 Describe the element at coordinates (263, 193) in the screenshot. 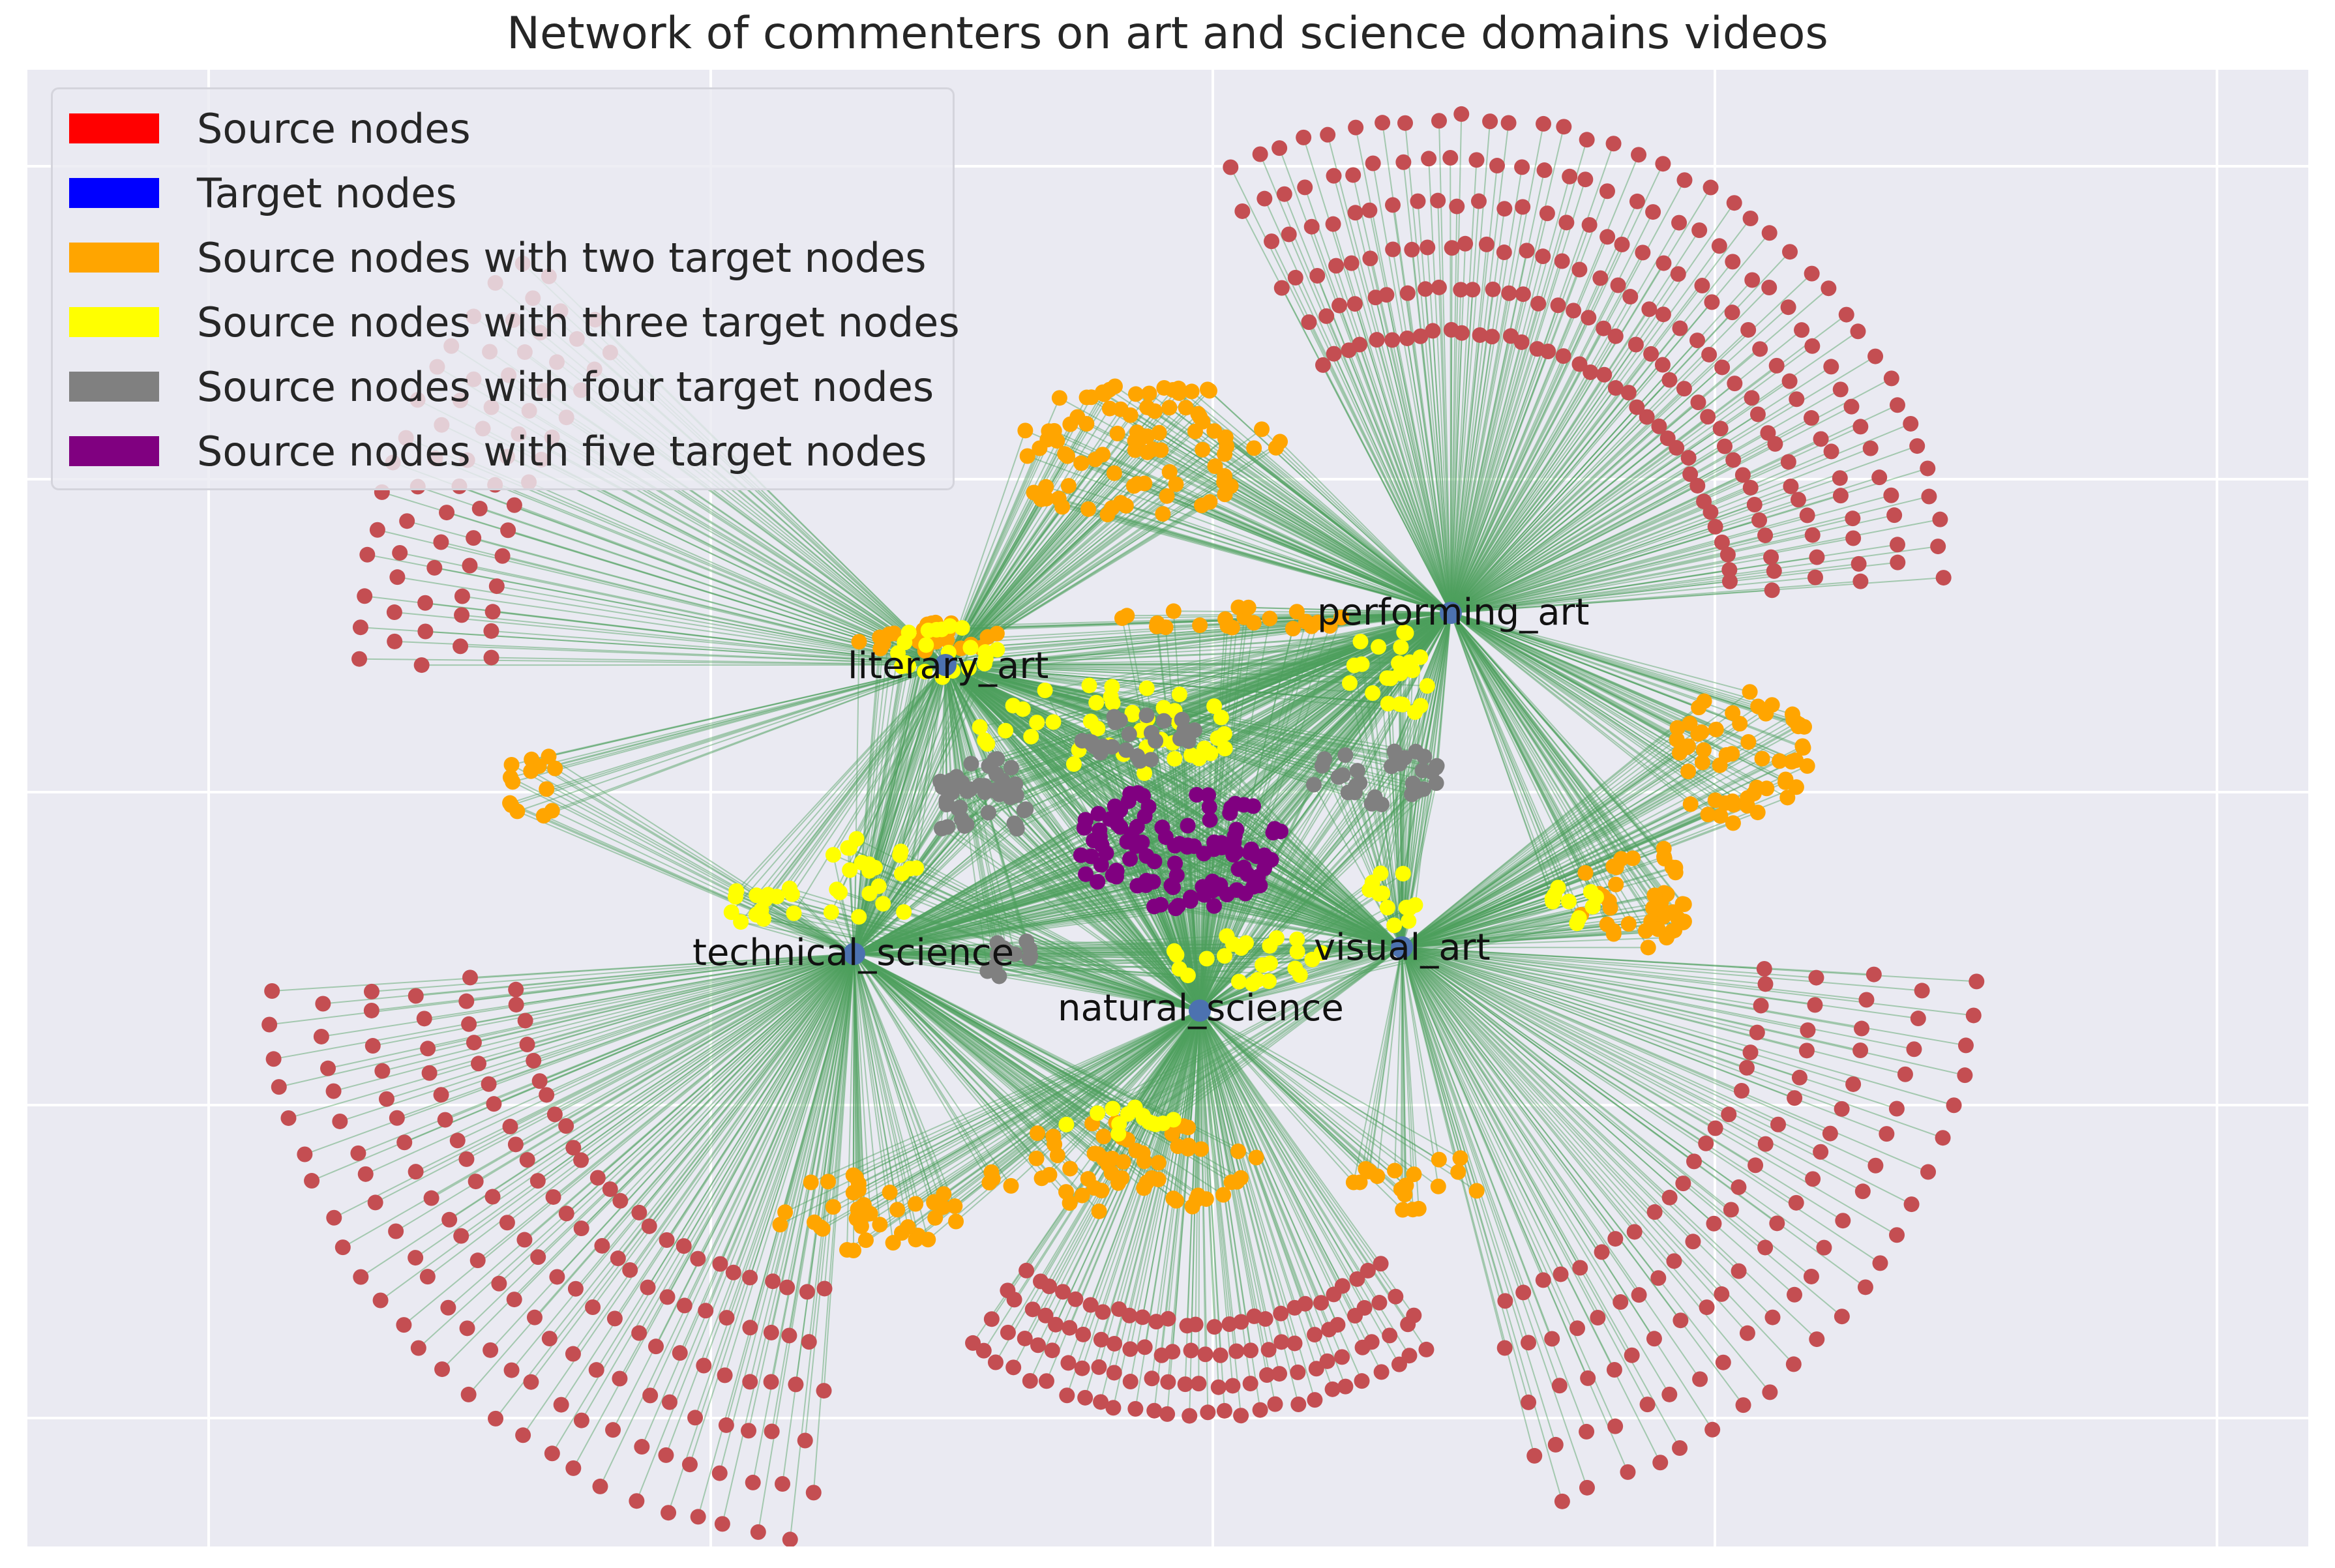

I see `legend-entry: Target nodes` at that location.